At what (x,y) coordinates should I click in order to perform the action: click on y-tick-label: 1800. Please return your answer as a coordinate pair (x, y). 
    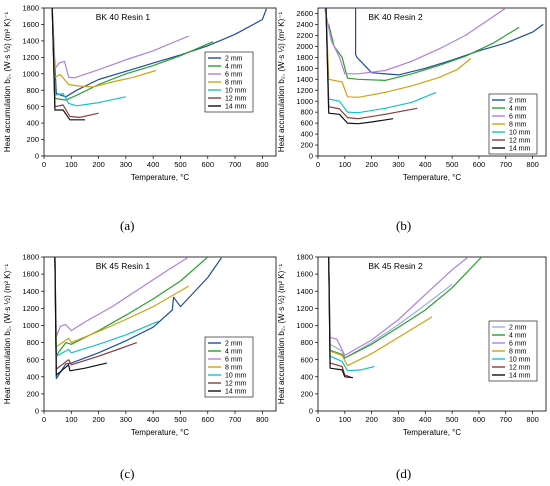
    Looking at the image, I should click on (30, 257).